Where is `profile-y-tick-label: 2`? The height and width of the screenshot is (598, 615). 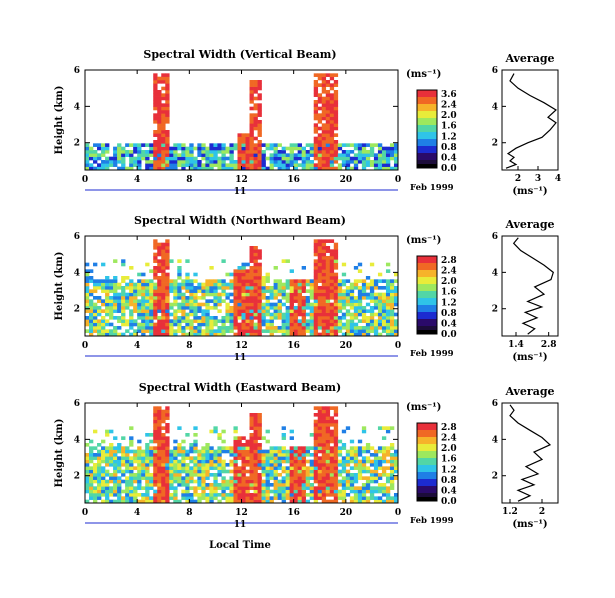
profile-y-tick-label: 2 is located at coordinates (495, 144).